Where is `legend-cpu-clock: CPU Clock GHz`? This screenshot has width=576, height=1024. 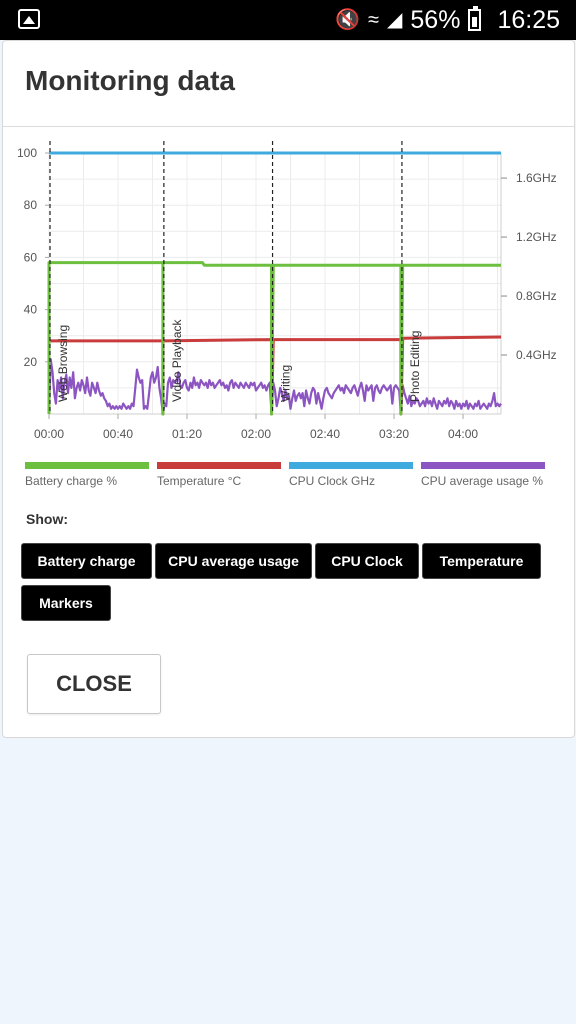
legend-cpu-clock: CPU Clock GHz is located at coordinates (352, 475).